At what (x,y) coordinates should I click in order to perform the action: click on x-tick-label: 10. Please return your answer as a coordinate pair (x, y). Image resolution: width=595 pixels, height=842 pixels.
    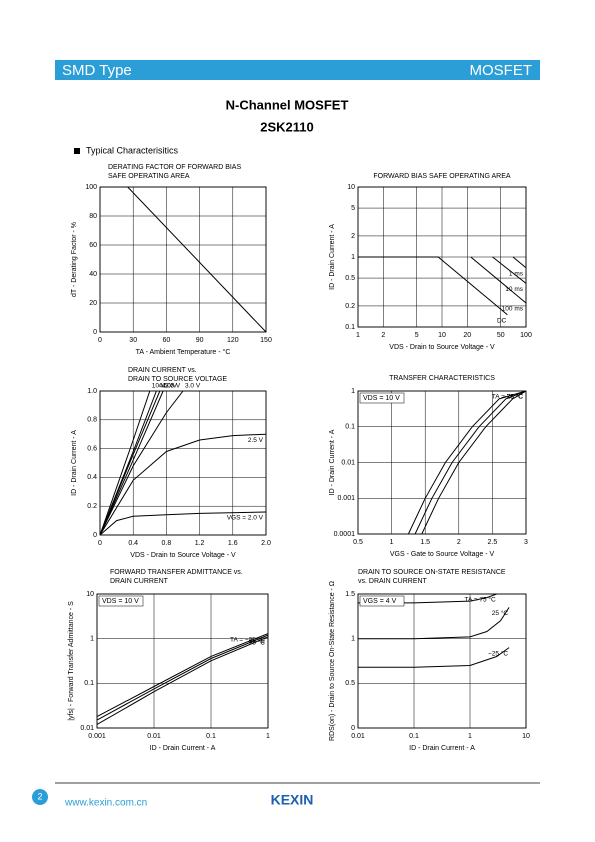
    Looking at the image, I should click on (526, 736).